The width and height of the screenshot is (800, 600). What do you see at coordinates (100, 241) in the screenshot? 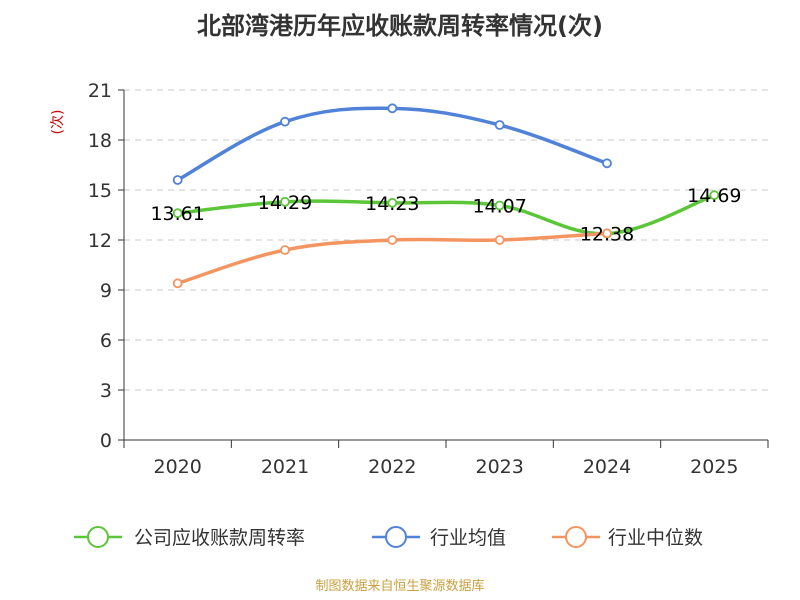
I see `y-tick-label: 12` at bounding box center [100, 241].